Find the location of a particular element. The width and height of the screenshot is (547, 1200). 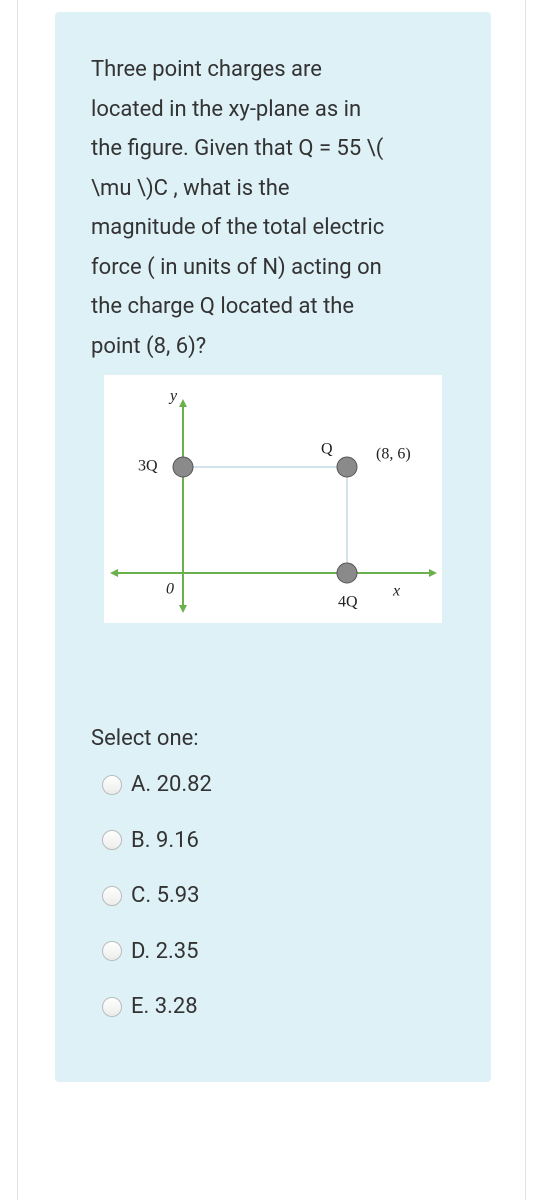

origin-label: 0 is located at coordinates (170, 589).